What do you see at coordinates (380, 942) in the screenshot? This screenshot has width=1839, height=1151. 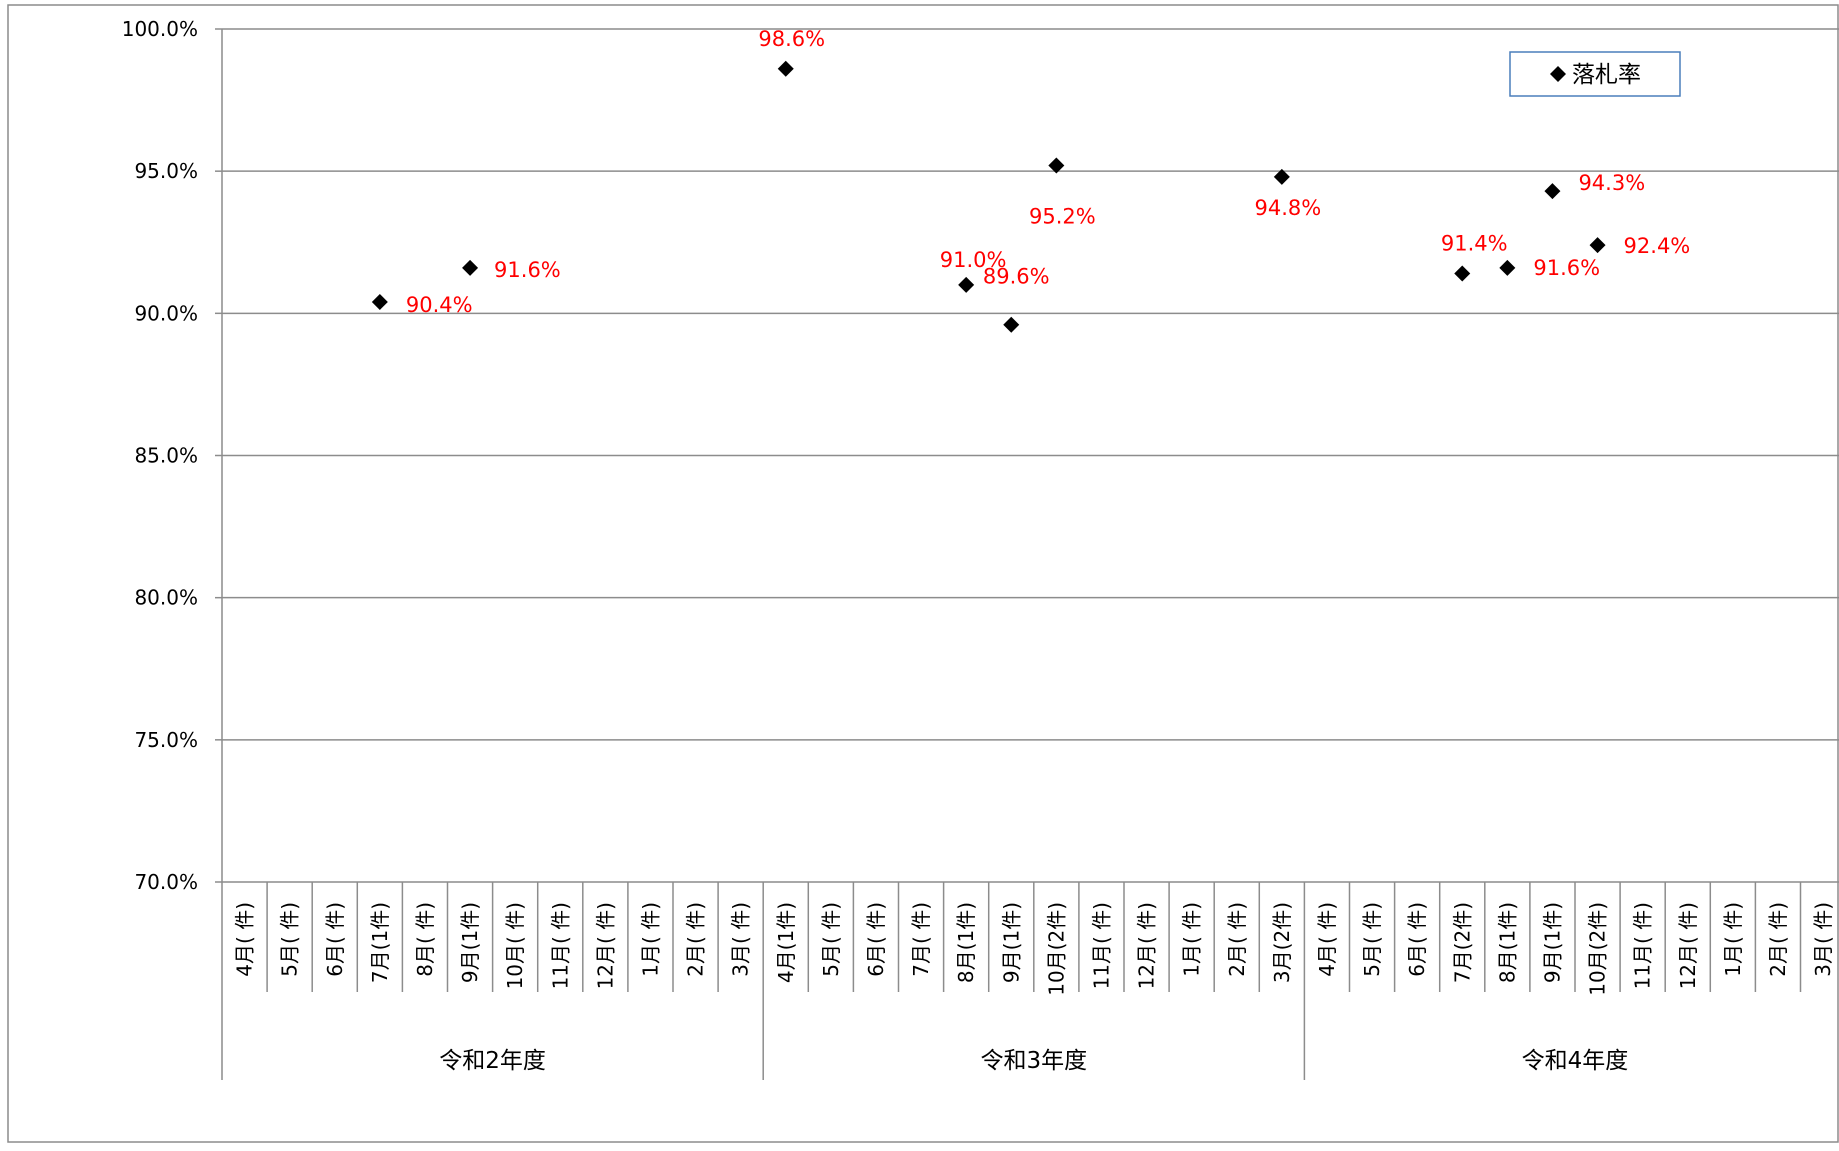 I see `x-tick-label: 7月(1件)` at bounding box center [380, 942].